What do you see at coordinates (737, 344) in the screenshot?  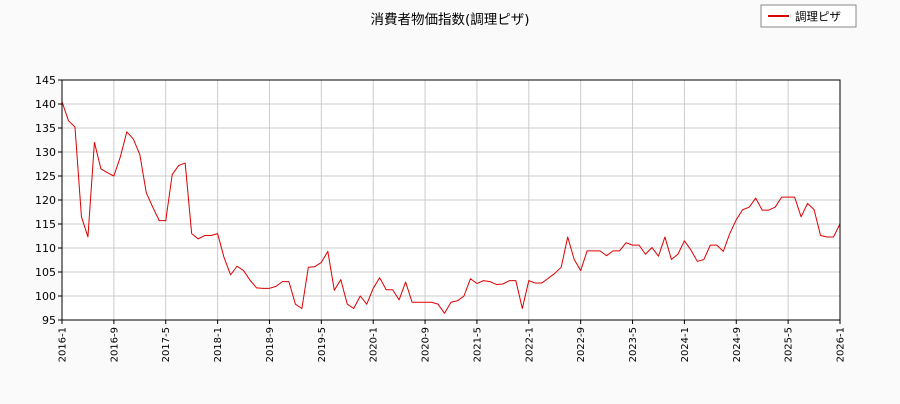 I see `x-tick-label: 2024-9` at bounding box center [737, 344].